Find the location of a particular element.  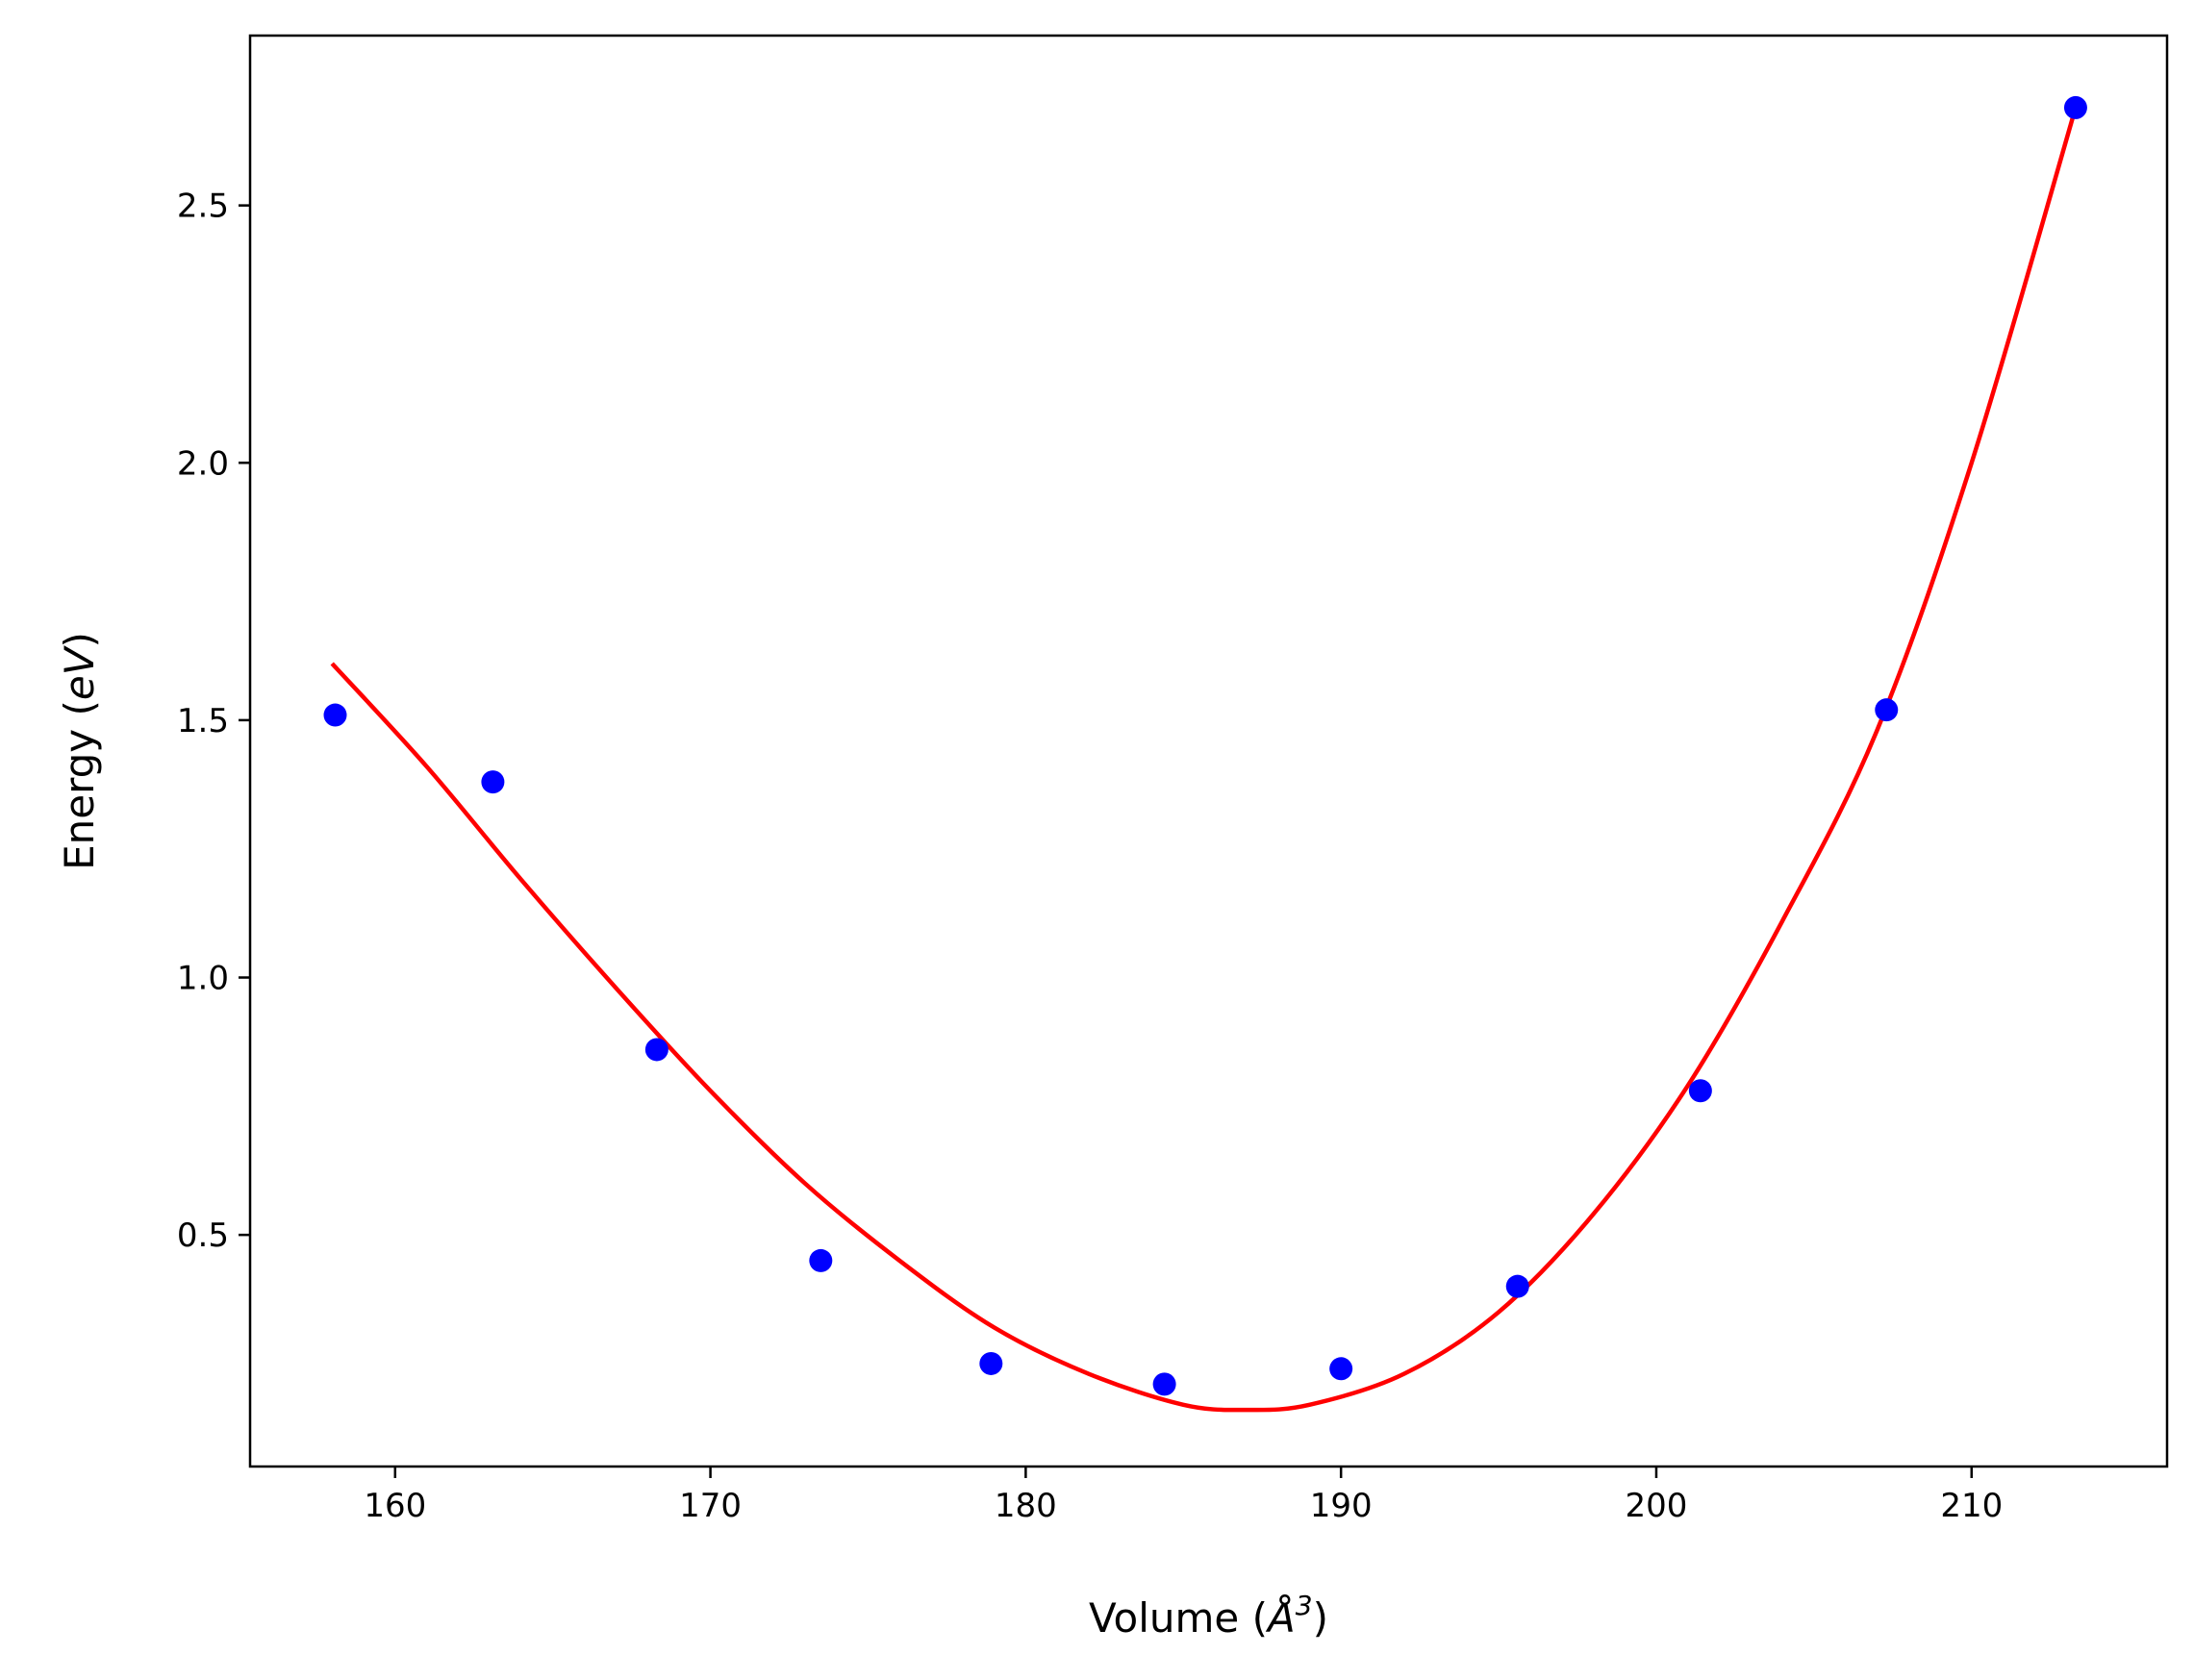

x-tick-label: 170 is located at coordinates (710, 1506).